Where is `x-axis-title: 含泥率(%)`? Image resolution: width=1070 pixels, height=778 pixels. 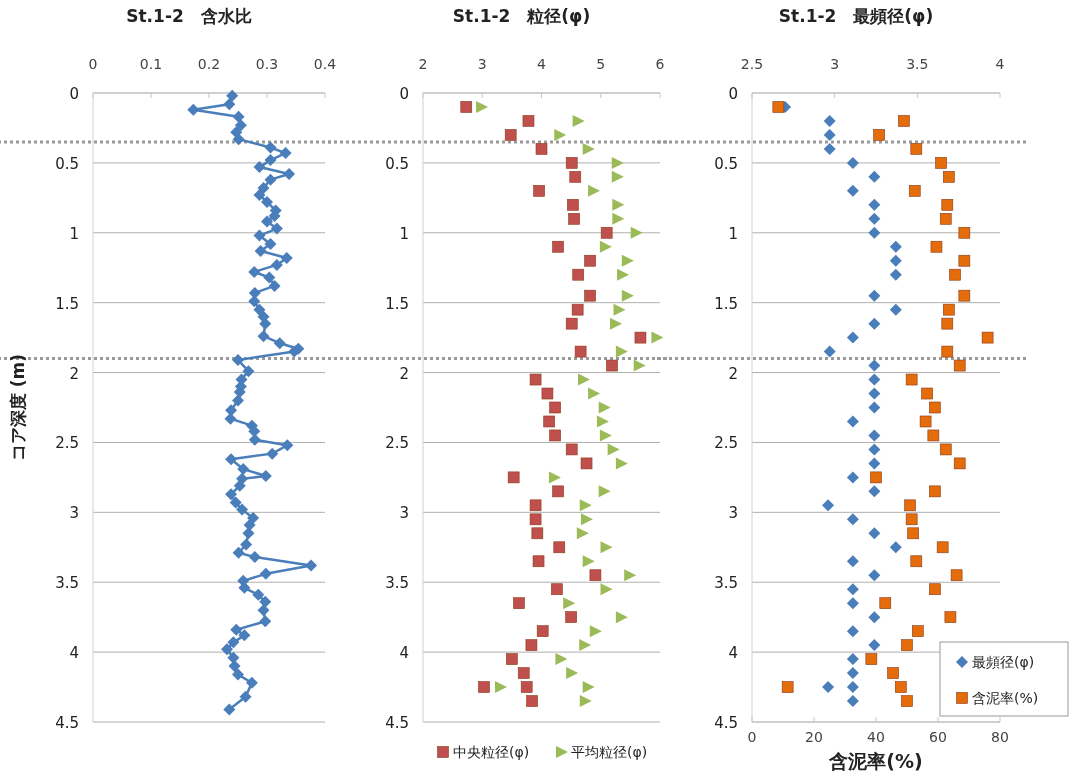
x-axis-title: 含泥率(%) is located at coordinates (875, 761).